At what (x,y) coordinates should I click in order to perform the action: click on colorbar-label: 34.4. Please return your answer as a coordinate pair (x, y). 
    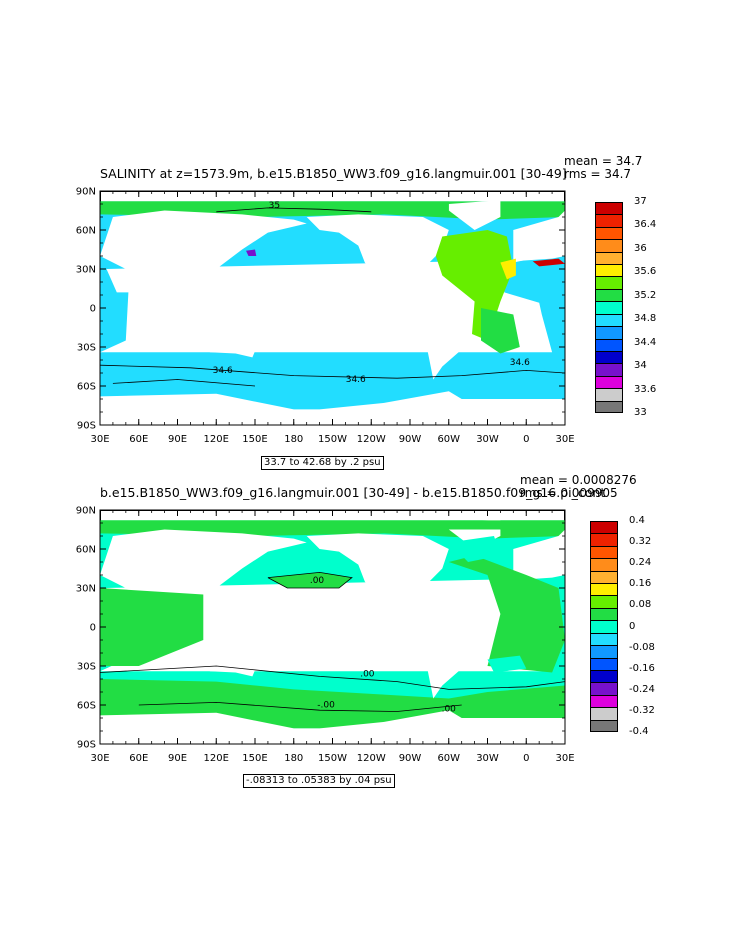
    Looking at the image, I should click on (645, 342).